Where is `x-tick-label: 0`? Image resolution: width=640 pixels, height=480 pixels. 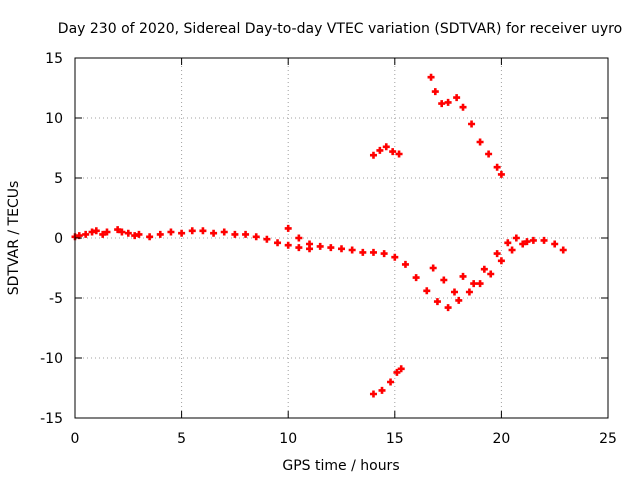
x-tick-label: 0 is located at coordinates (75, 439).